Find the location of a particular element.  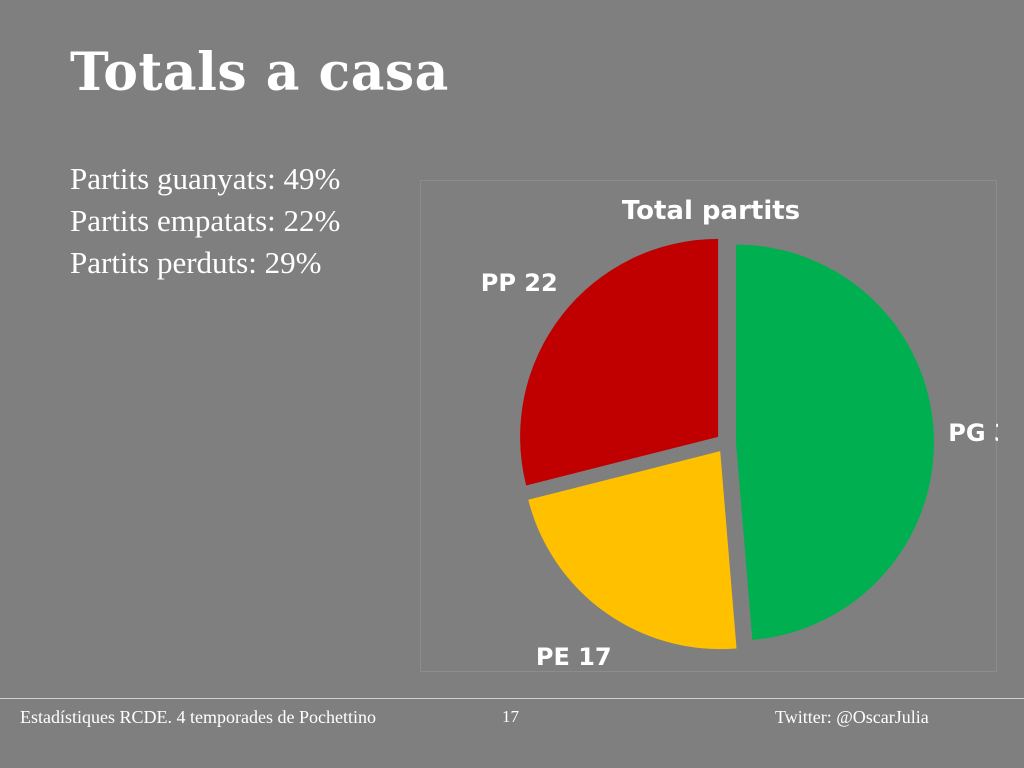

pie-slice-pe is located at coordinates (632, 550).